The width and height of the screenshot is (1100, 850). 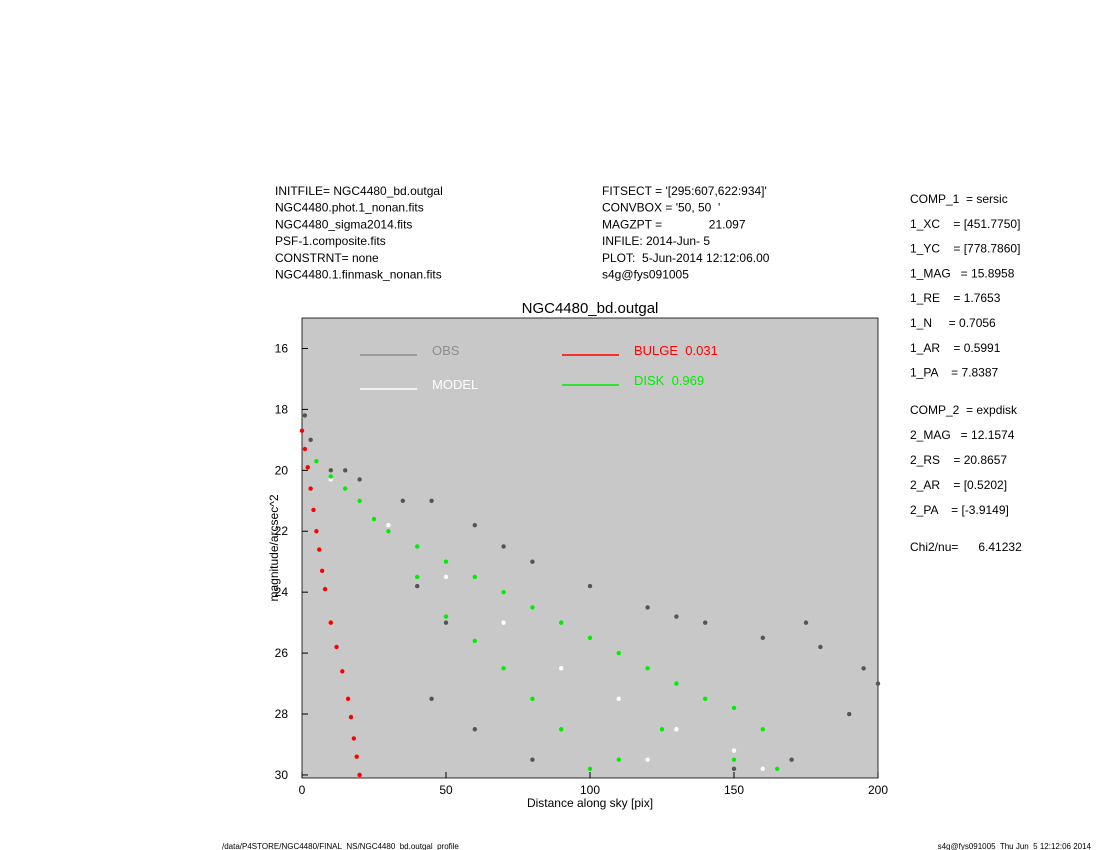 I want to click on x-tick-label: 200, so click(x=878, y=790).